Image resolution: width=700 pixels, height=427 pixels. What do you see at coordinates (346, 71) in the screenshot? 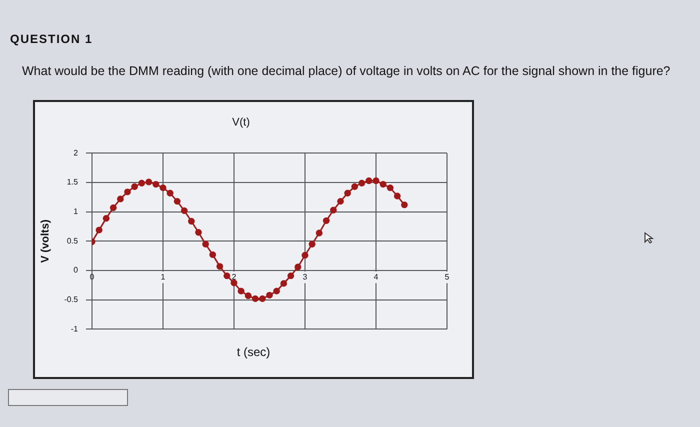
I see `text: What would be the DMM reading (with one decimal place) of voltage in volts on AC for the signal shown in the figure?` at bounding box center [346, 71].